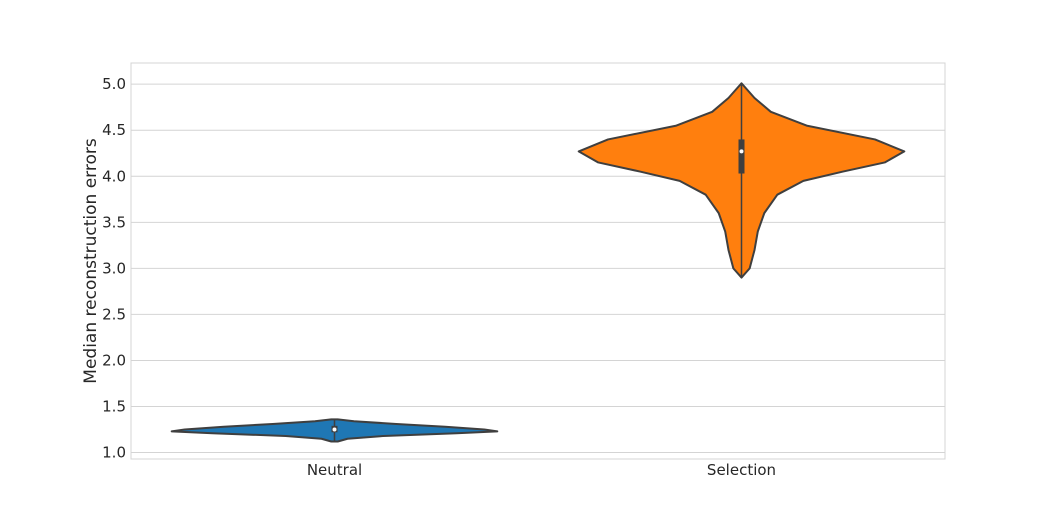  What do you see at coordinates (541, 470) in the screenshot?
I see `x-tick-labels: Neutral Selection` at bounding box center [541, 470].